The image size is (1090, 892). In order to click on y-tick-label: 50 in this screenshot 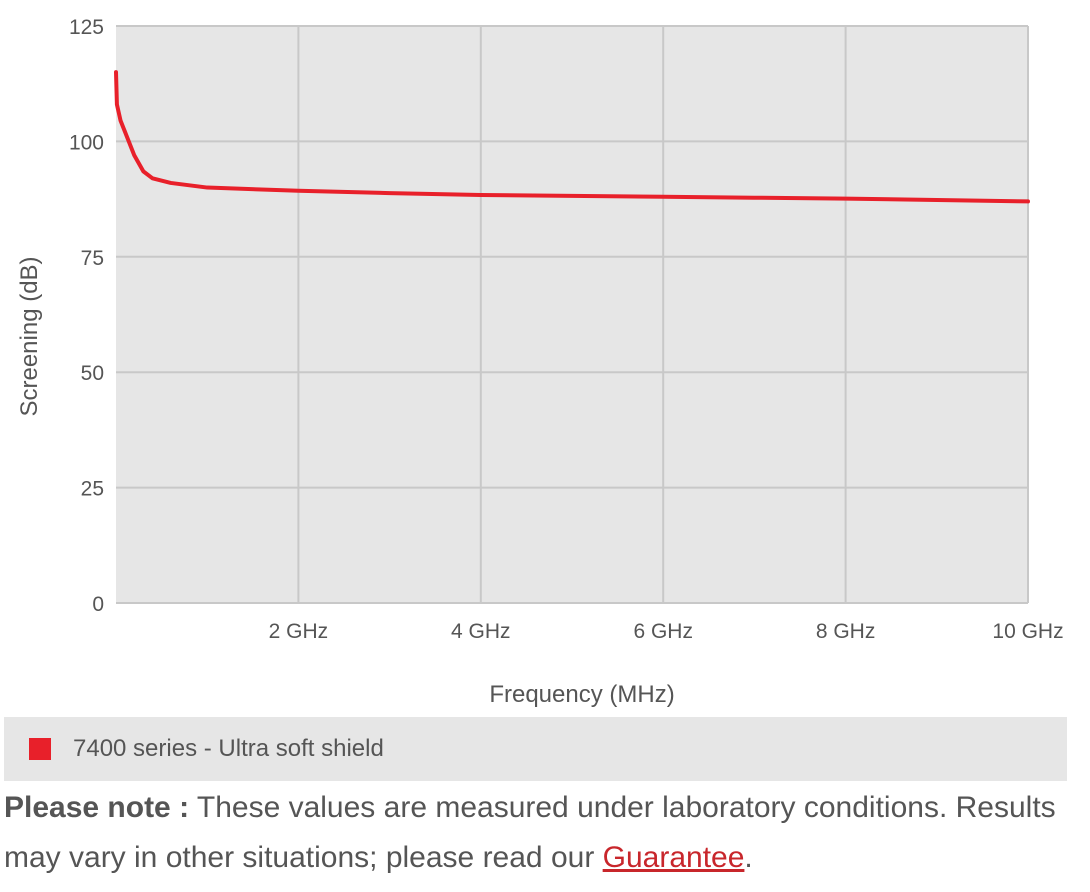, I will do `click(92, 373)`.